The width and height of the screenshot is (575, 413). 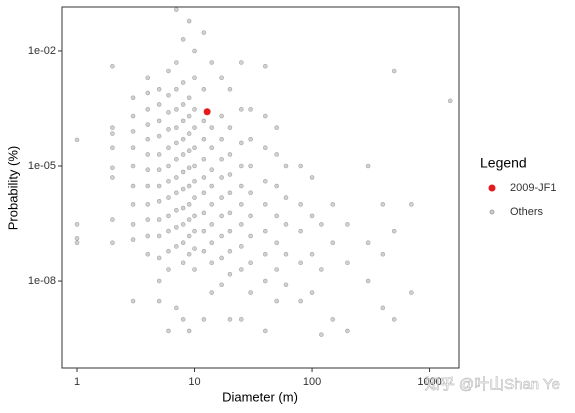 What do you see at coordinates (312, 382) in the screenshot?
I see `x-tick-label: 100` at bounding box center [312, 382].